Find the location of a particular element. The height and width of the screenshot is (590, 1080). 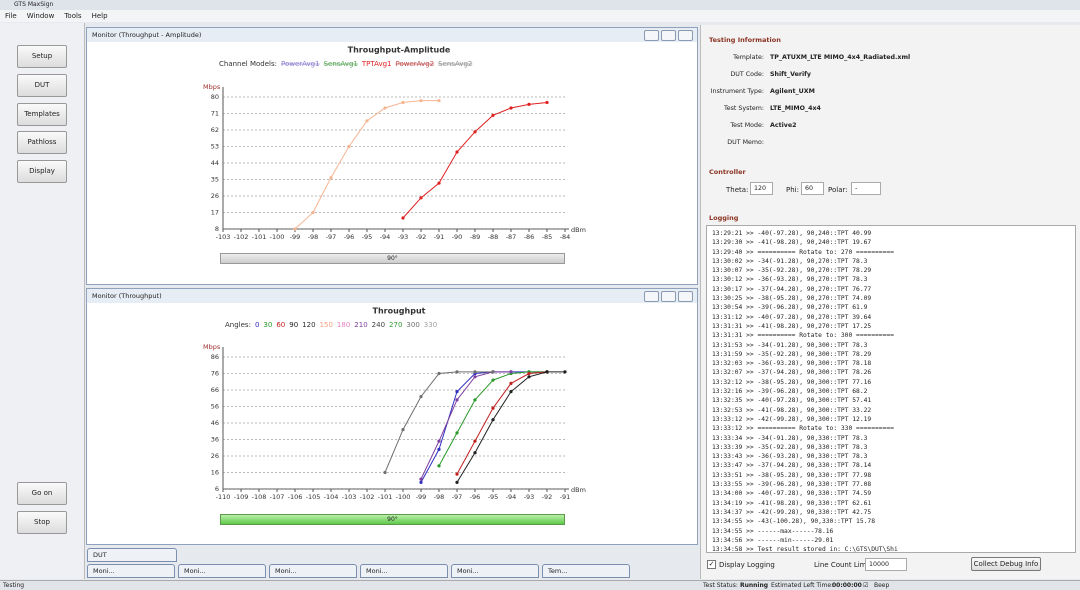

y-tick-label: 8 is located at coordinates (217, 229).